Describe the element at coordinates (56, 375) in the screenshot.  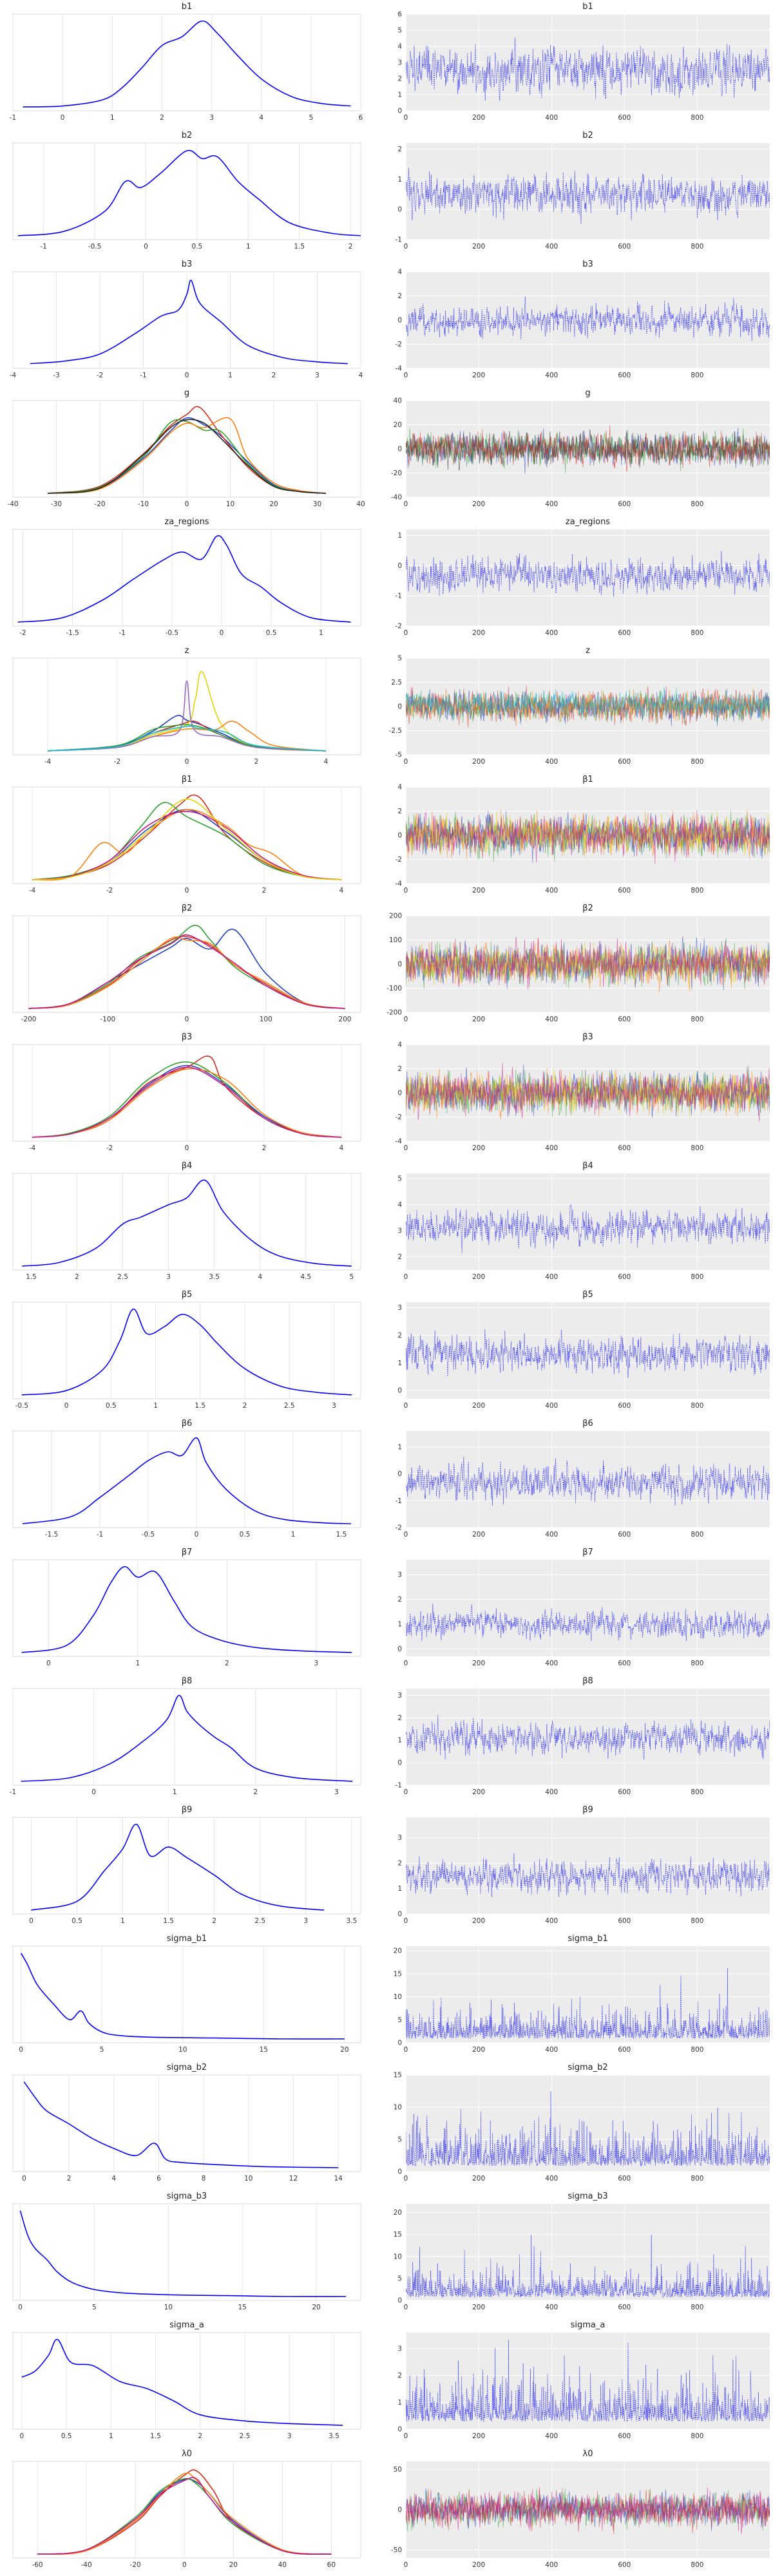
I see `x-tick-label: -3` at that location.